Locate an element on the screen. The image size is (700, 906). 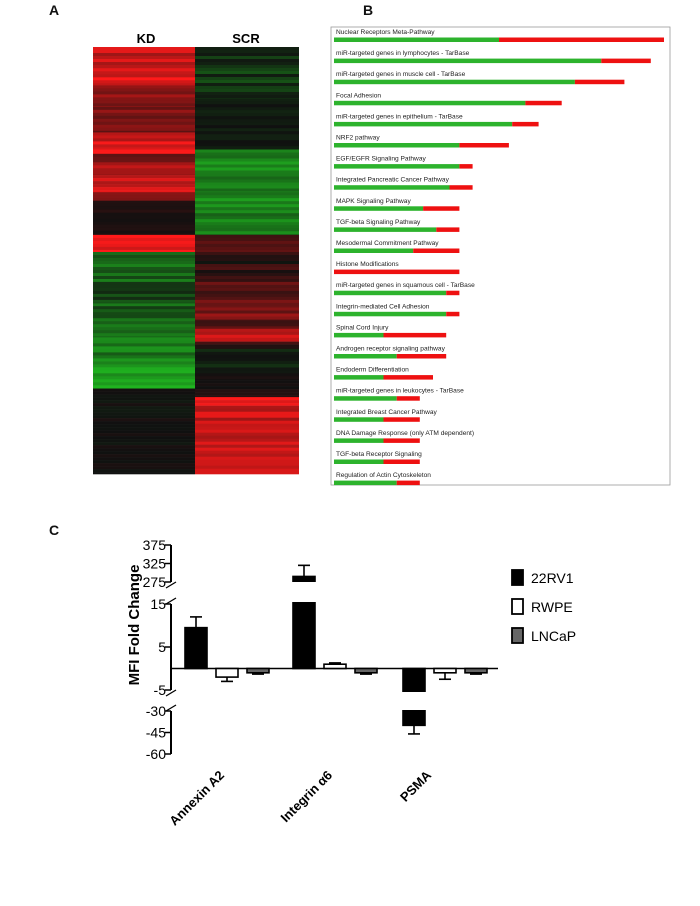
pathway-label: NRF2 pathway is located at coordinates (358, 138).